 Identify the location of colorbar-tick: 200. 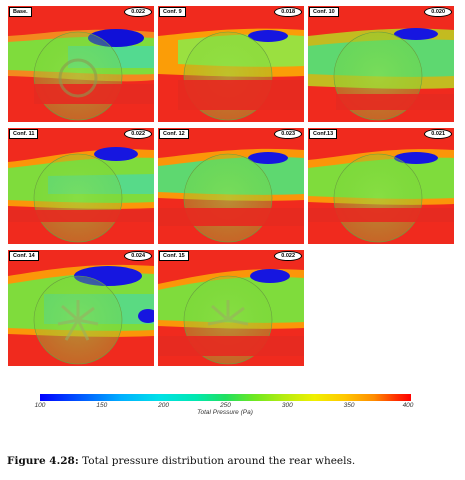
(164, 405).